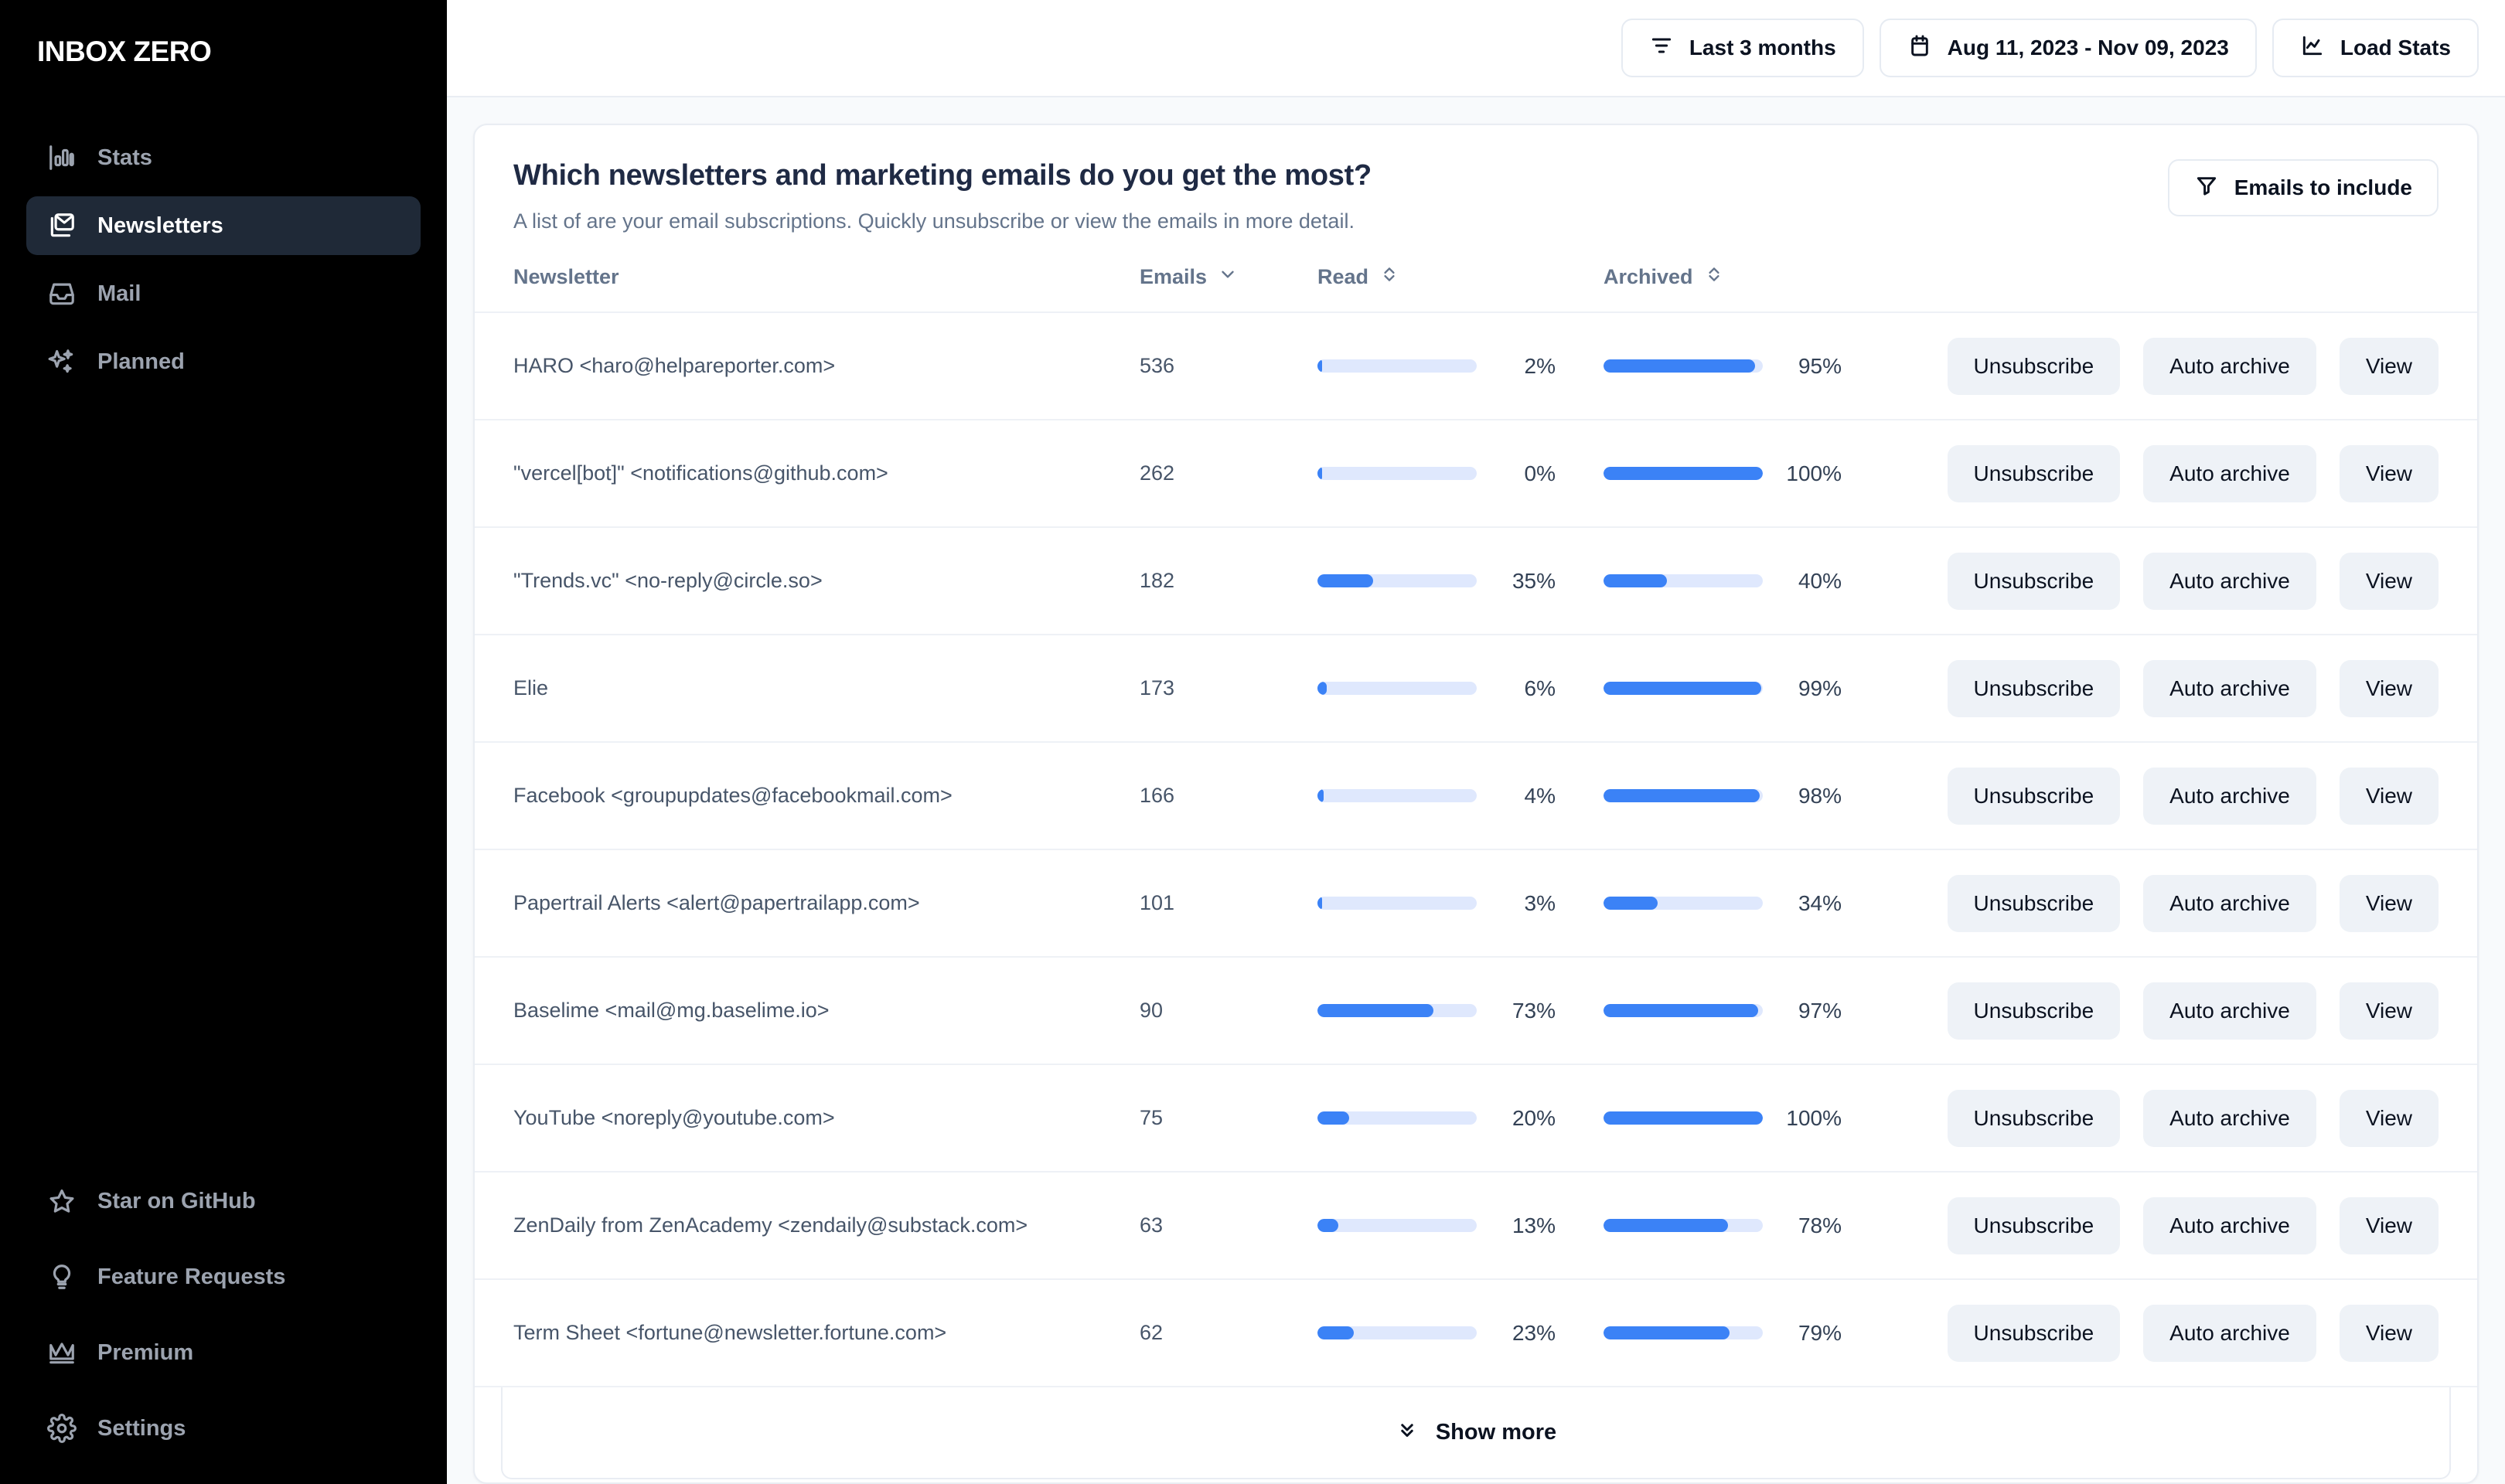  Describe the element at coordinates (566, 276) in the screenshot. I see `column-label: Newsletter` at that location.